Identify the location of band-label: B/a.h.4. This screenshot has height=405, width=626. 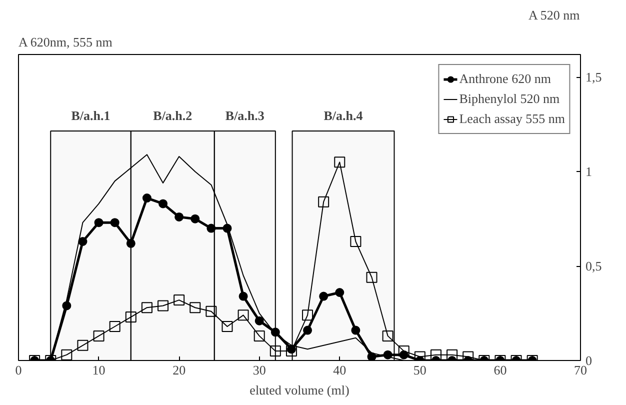
(344, 115).